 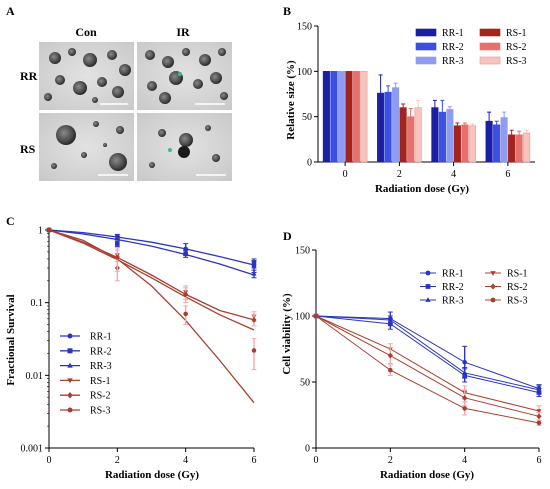 I want to click on chart-b-ytick-label: 150, so click(x=304, y=27).